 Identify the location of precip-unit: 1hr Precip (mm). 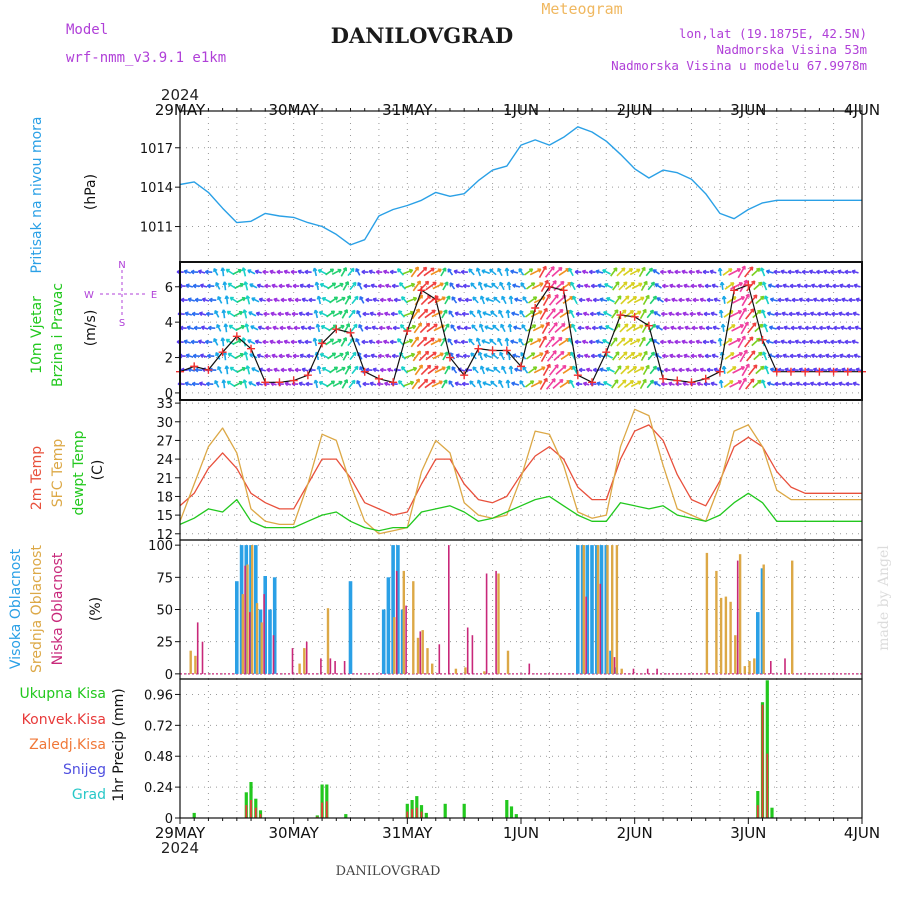
(119, 744).